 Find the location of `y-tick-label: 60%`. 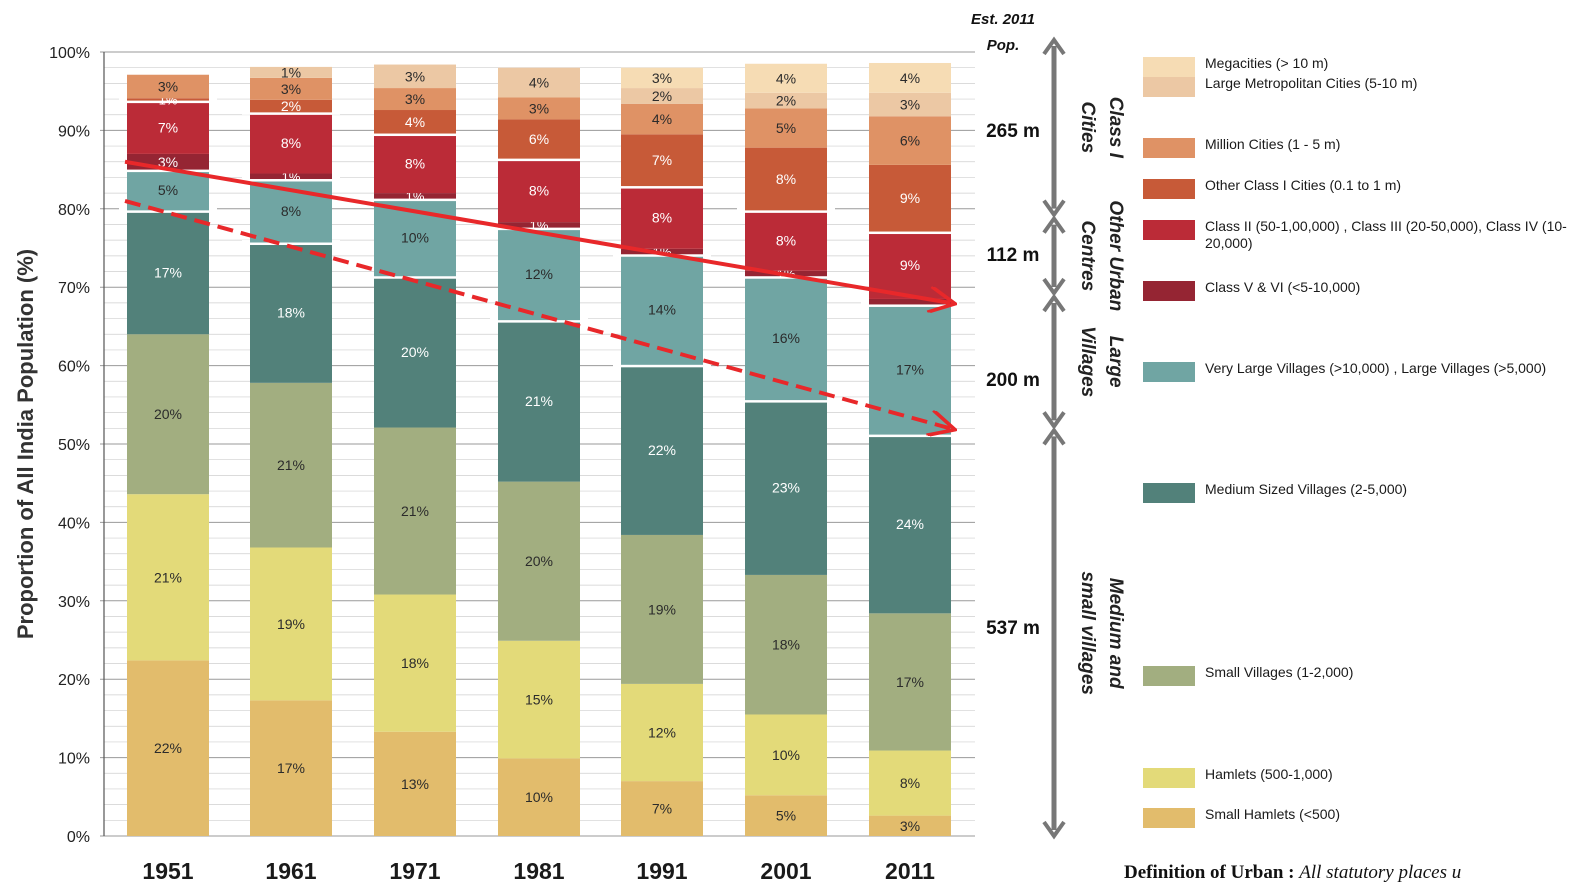

y-tick-label: 60% is located at coordinates (74, 367).